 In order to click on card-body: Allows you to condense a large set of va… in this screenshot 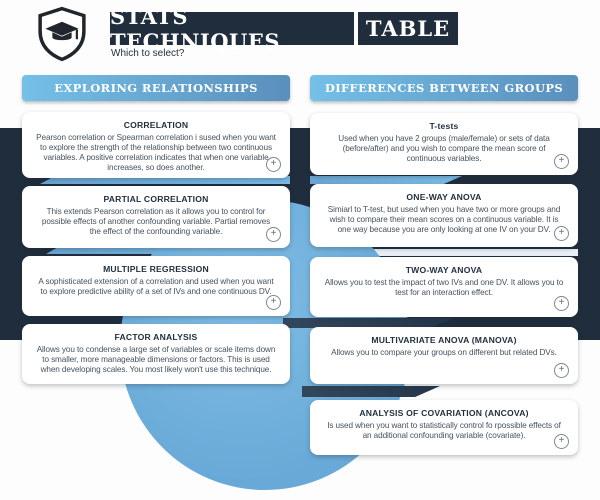, I will do `click(156, 360)`.